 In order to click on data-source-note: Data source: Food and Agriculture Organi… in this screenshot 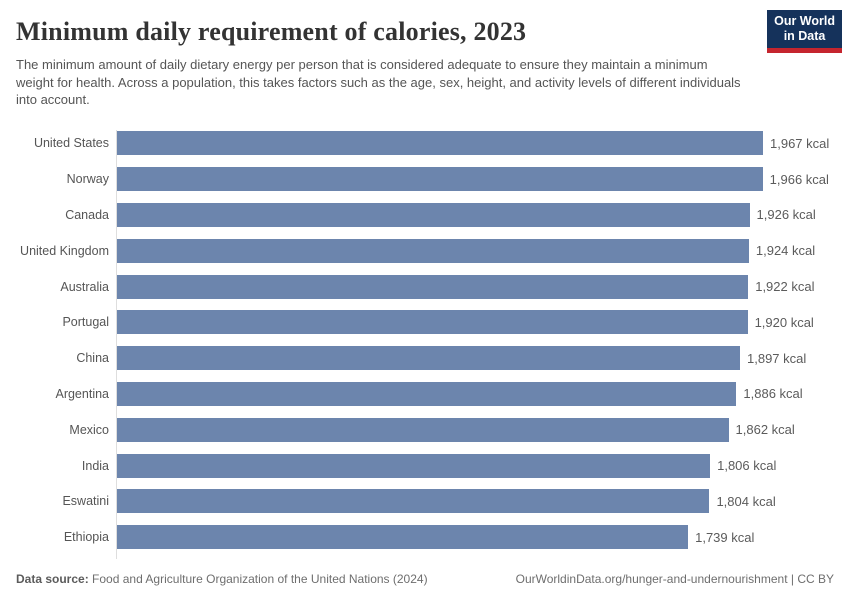, I will do `click(222, 579)`.